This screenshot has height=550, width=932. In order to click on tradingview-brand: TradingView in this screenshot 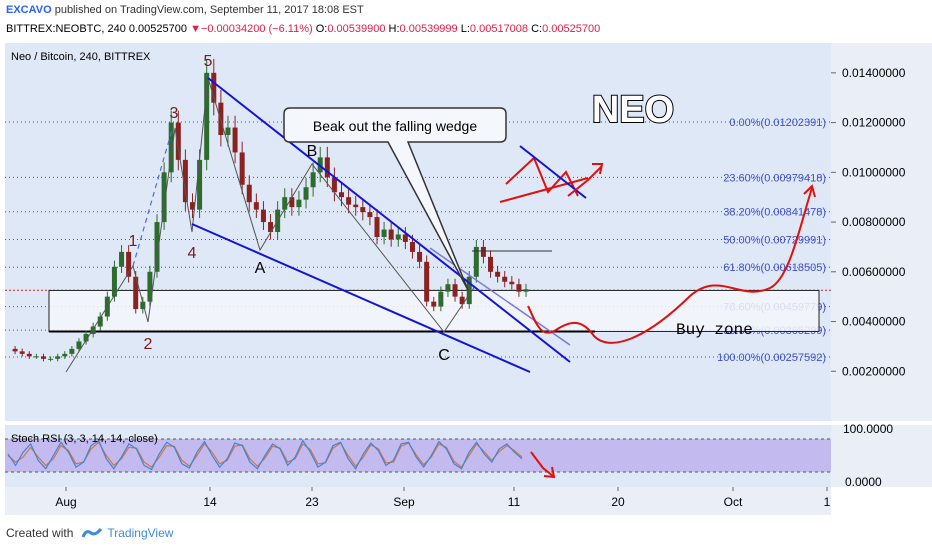, I will do `click(140, 533)`.